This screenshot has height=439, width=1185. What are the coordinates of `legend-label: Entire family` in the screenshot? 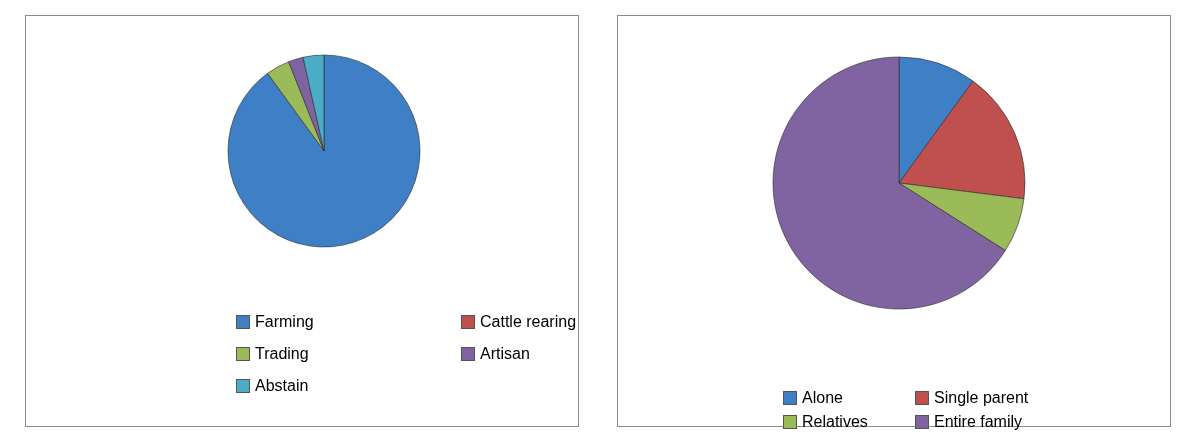 It's located at (978, 422).